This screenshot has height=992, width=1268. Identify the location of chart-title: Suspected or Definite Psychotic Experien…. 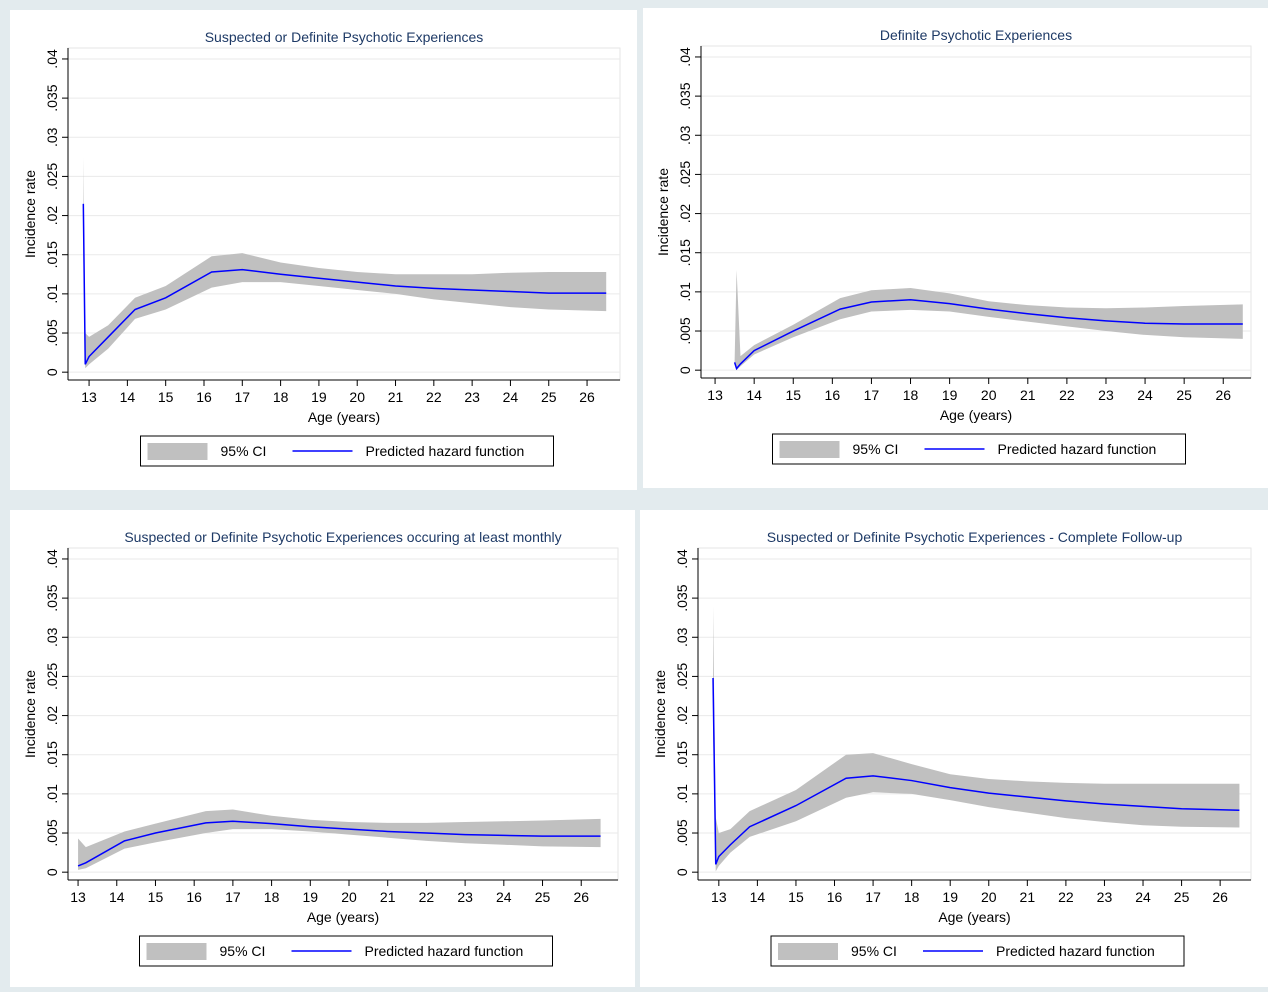
(975, 537).